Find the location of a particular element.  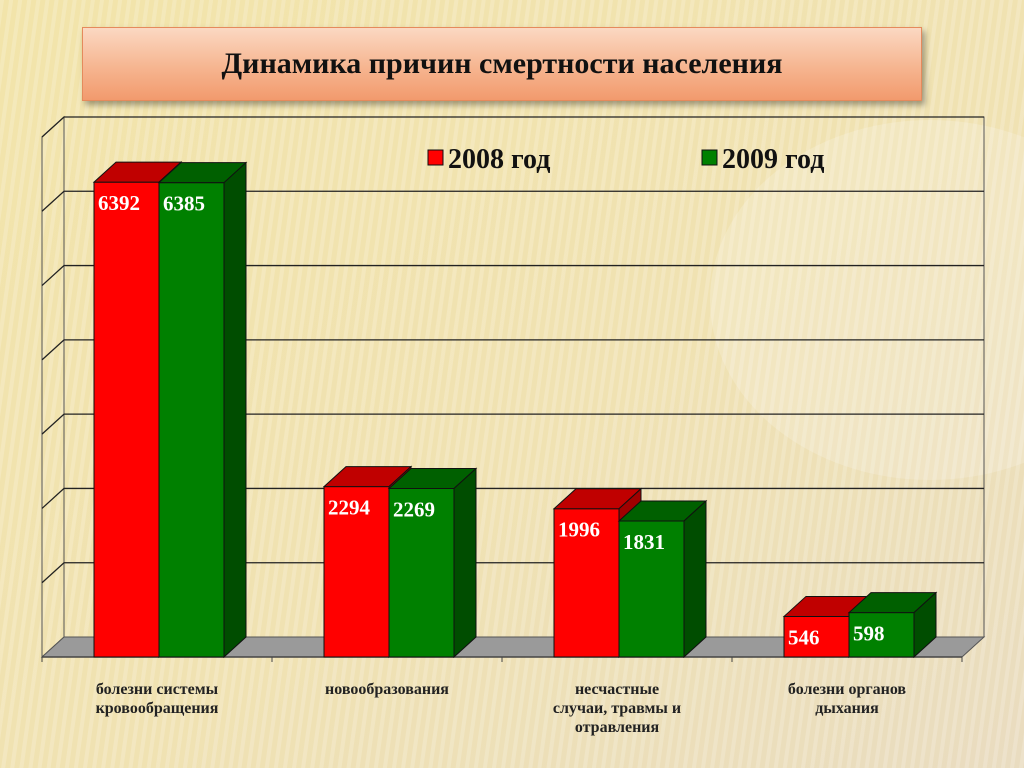

data-label-2009-год-3: 598 is located at coordinates (869, 634).